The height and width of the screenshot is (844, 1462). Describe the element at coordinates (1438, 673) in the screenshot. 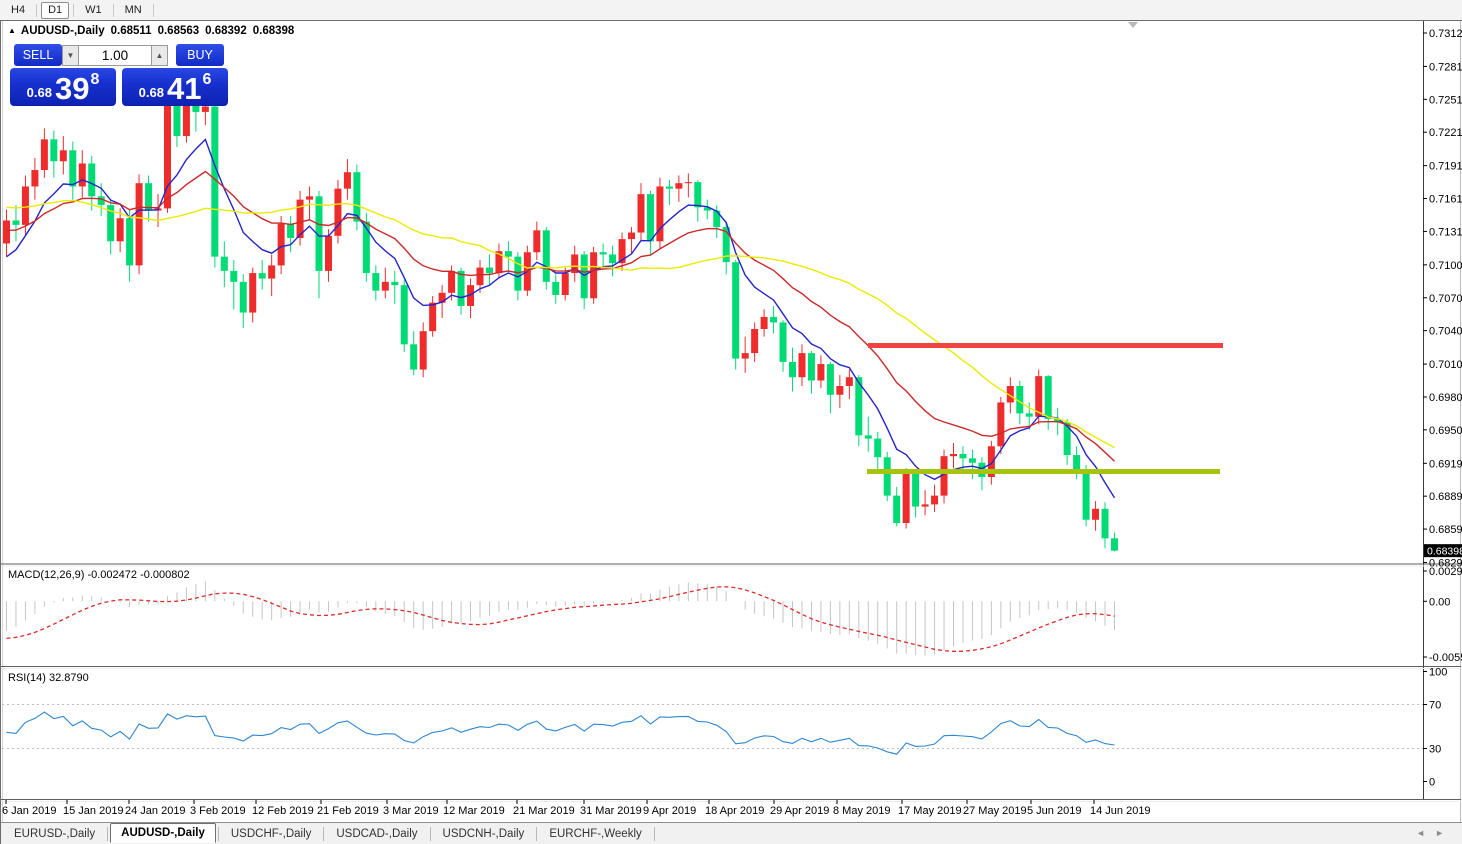

I see `rsi-axis-label: 100` at that location.